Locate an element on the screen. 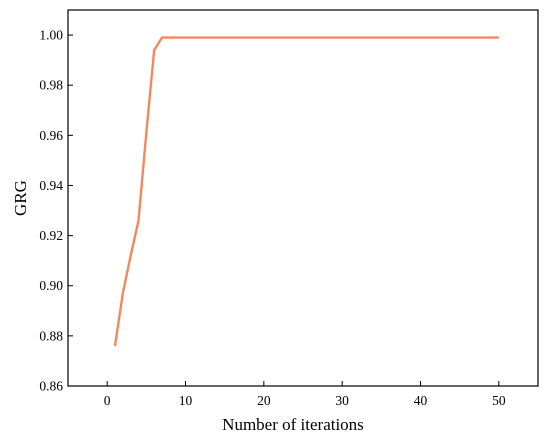  y-tick-label: 0.88 is located at coordinates (51, 335).